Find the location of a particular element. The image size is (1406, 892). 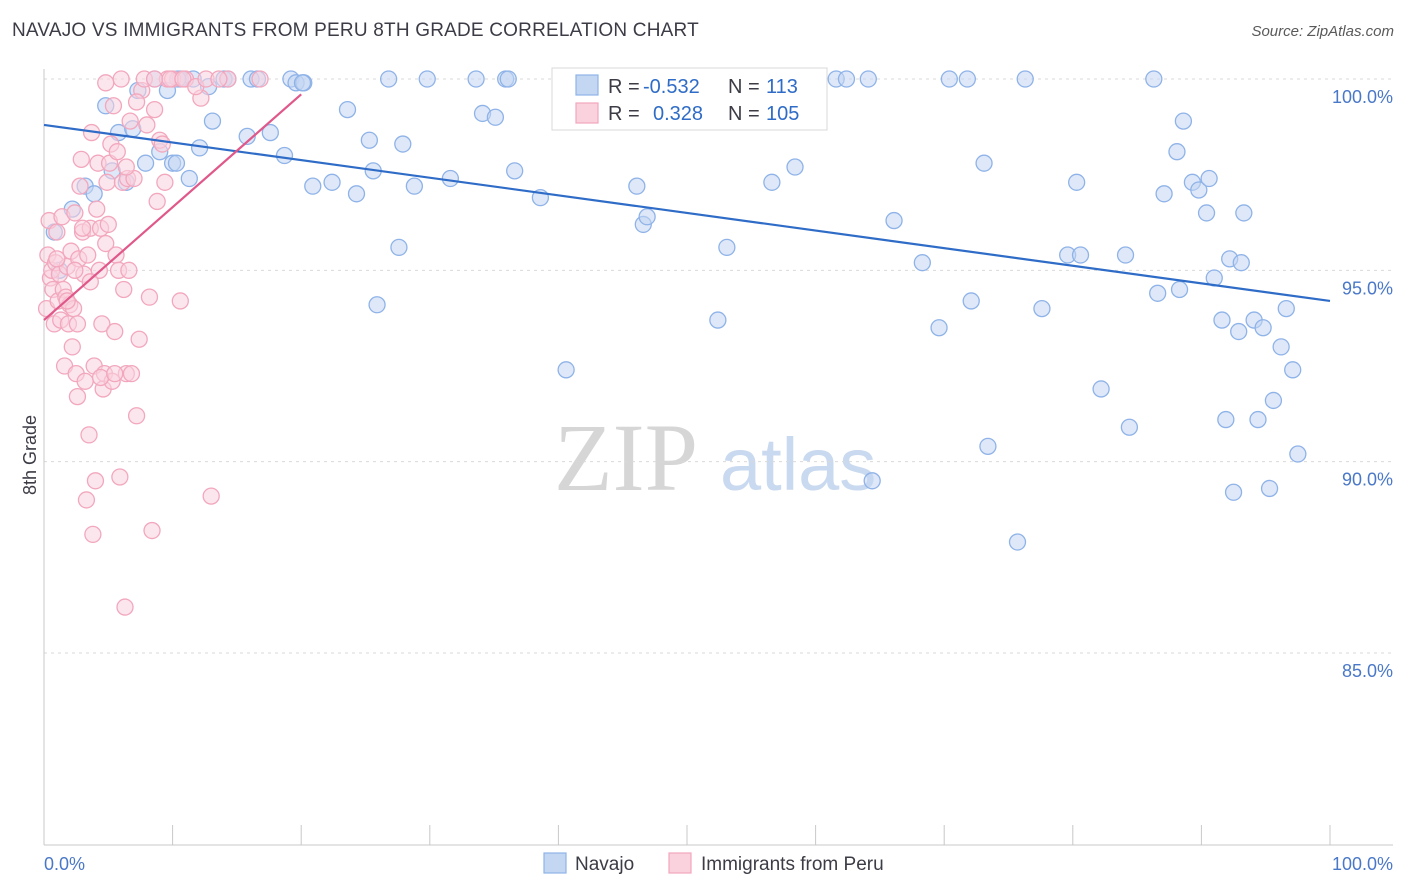

legend-n-value-peru: 105 is located at coordinates (782, 114).